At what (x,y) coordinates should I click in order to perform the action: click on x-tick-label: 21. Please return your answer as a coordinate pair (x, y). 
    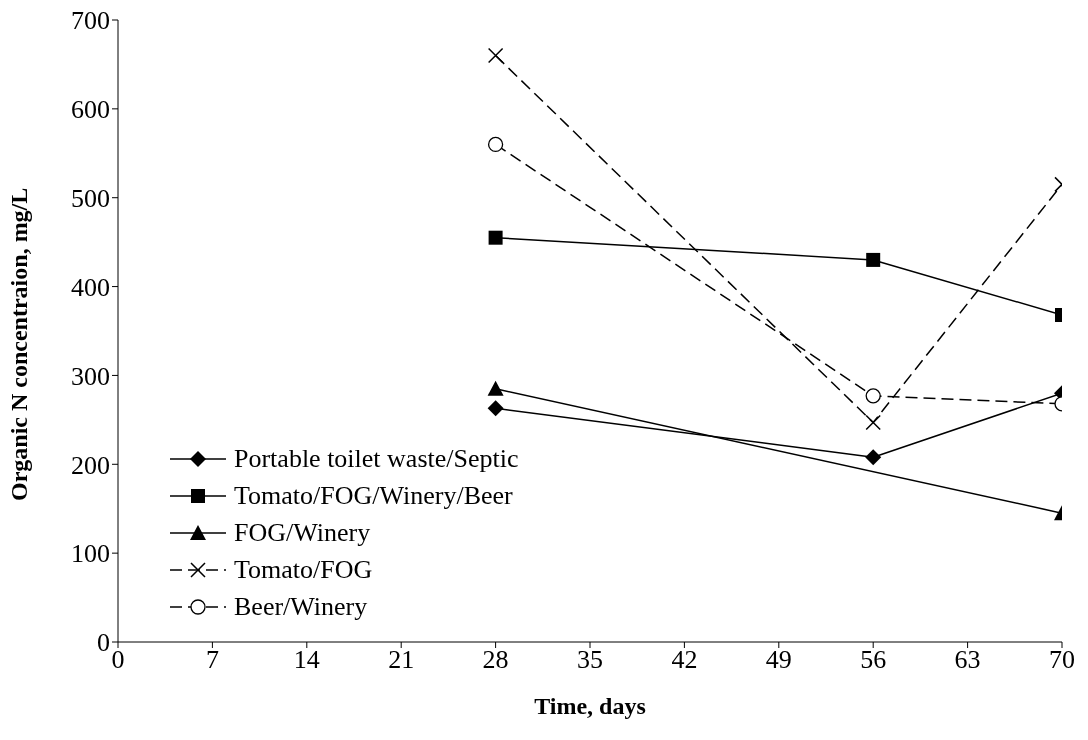
    Looking at the image, I should click on (401, 660).